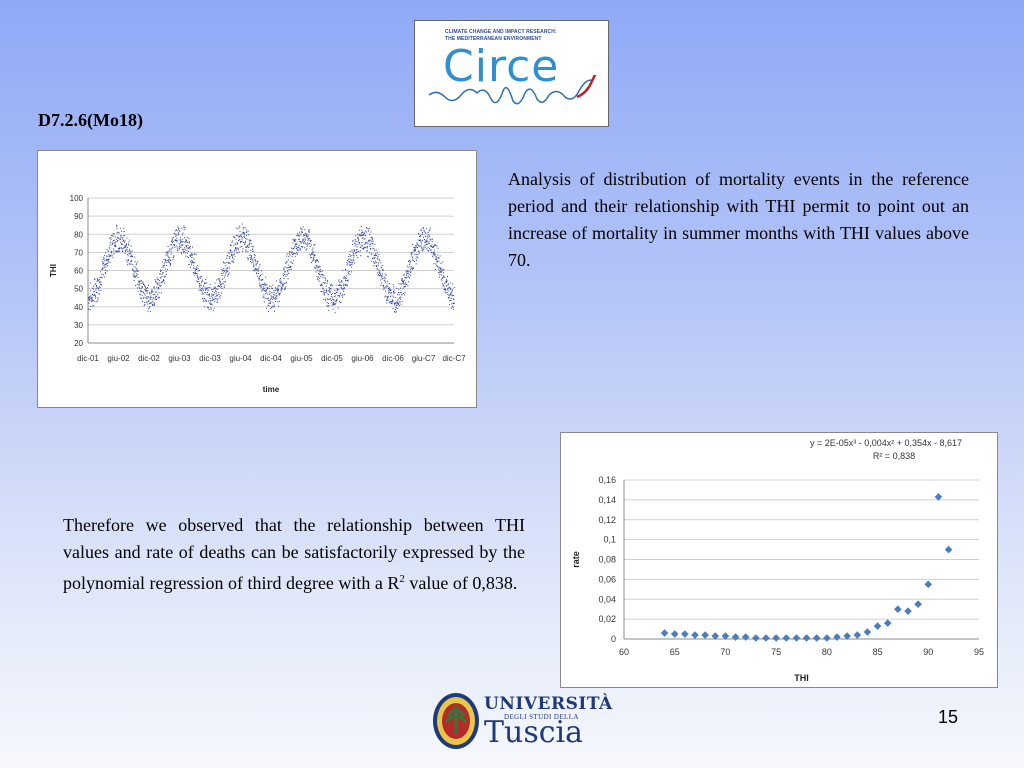 The image size is (1024, 768). Describe the element at coordinates (624, 652) in the screenshot. I see `x-tick-label: 60` at that location.